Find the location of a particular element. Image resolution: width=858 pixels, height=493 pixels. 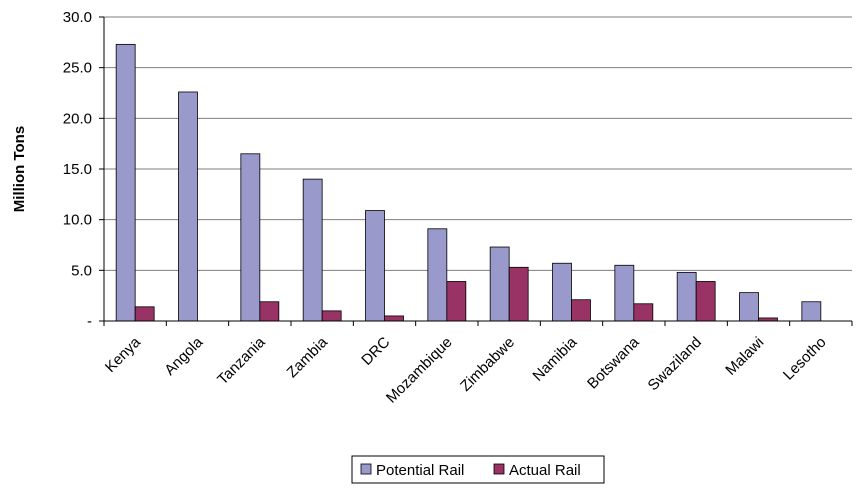

x-tick-label: Botswana is located at coordinates (613, 362).